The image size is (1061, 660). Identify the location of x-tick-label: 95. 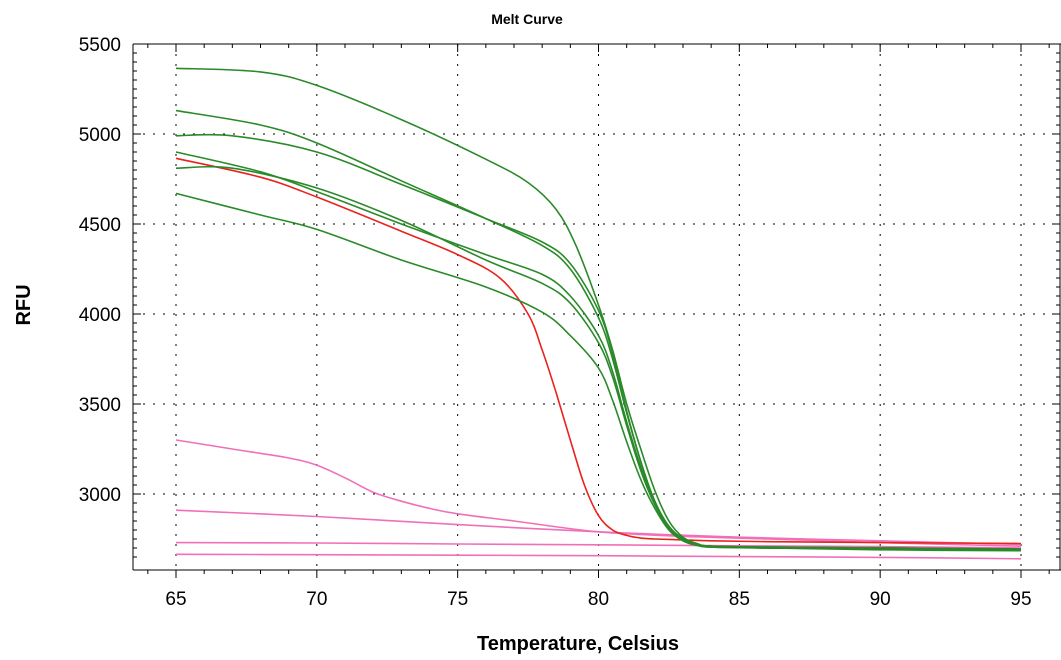
(1020, 599).